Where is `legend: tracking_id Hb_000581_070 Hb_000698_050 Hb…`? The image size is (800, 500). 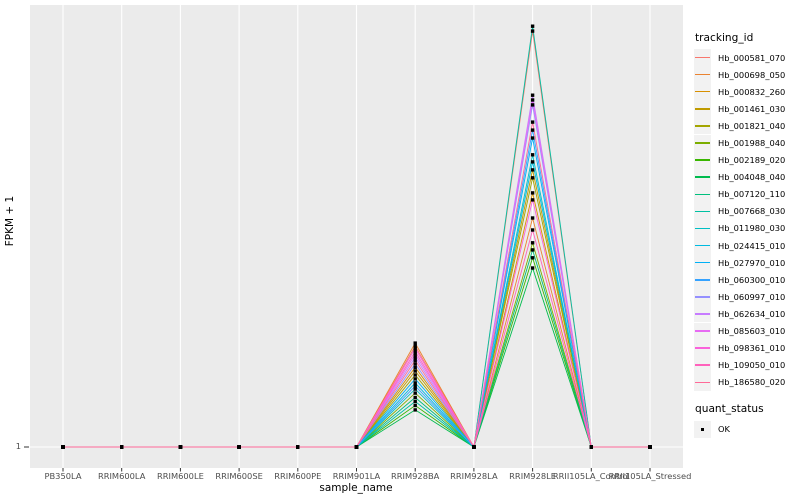 legend: tracking_id Hb_000581_070 Hb_000698_050 Hb… is located at coordinates (739, 235).